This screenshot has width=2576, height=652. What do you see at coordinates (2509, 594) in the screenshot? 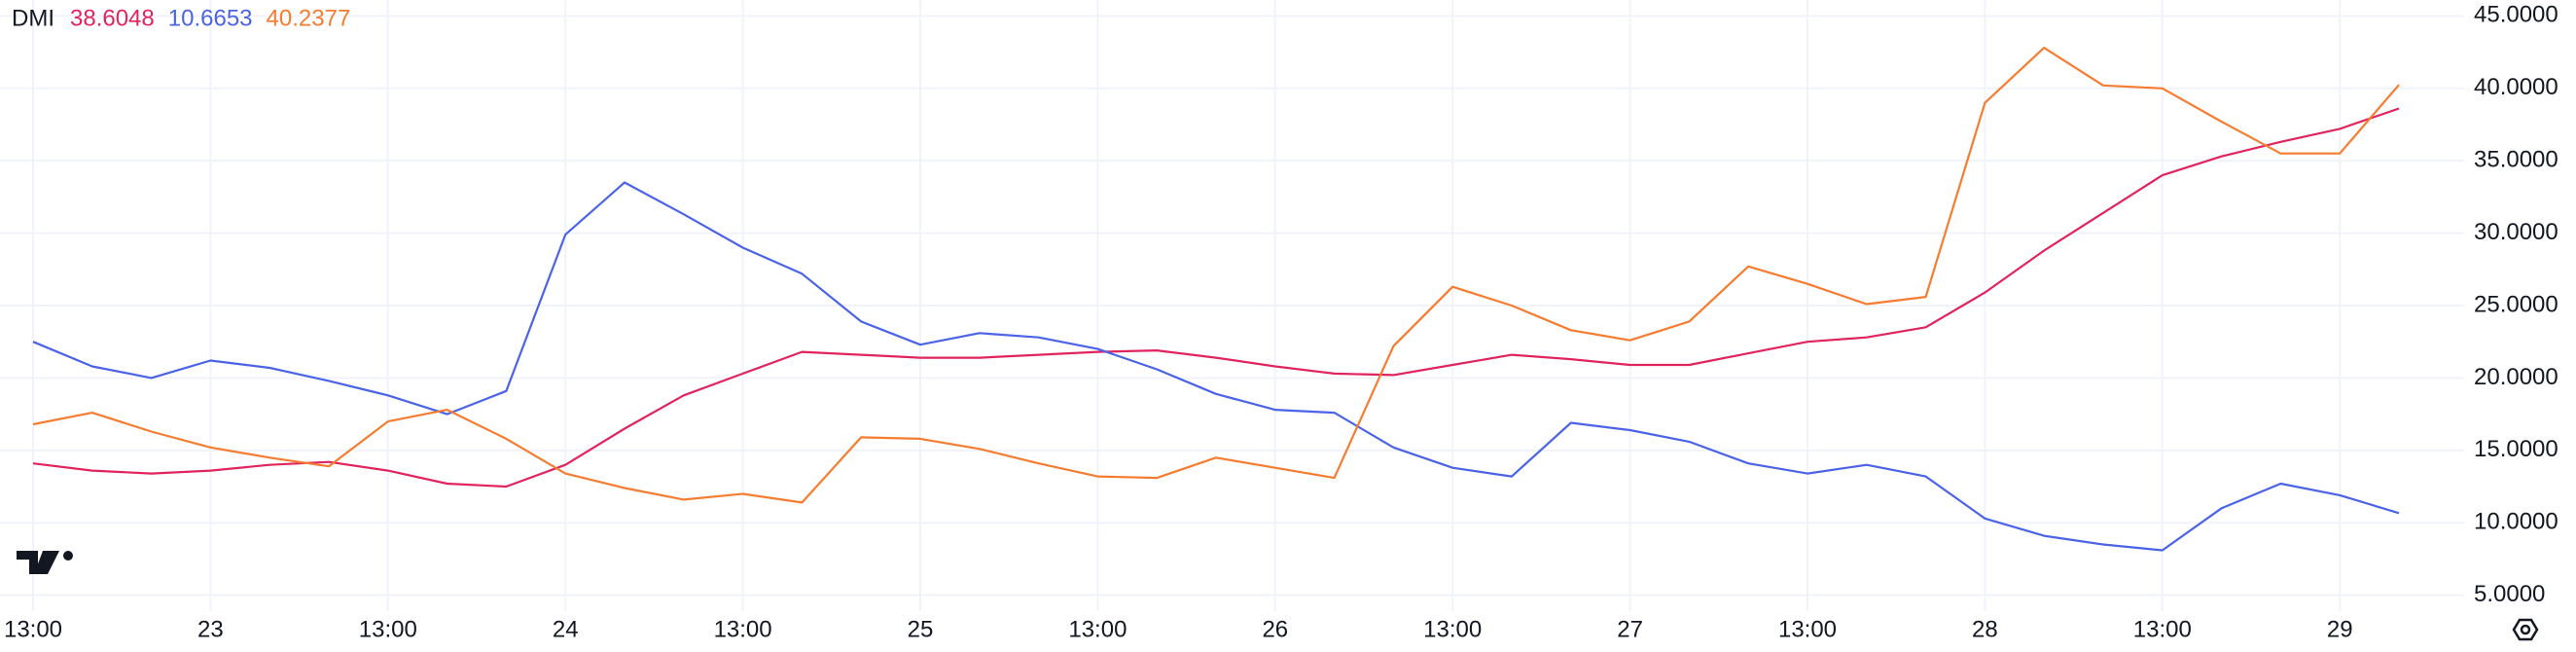
I see `y-tick-label: 5.0000` at bounding box center [2509, 594].